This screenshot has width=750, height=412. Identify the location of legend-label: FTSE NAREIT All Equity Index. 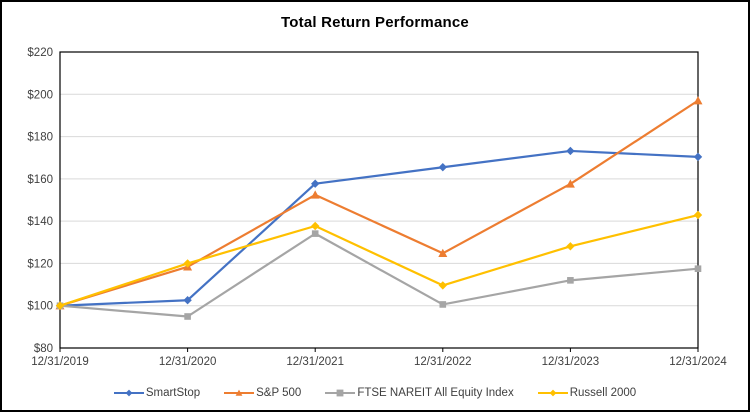
(435, 393).